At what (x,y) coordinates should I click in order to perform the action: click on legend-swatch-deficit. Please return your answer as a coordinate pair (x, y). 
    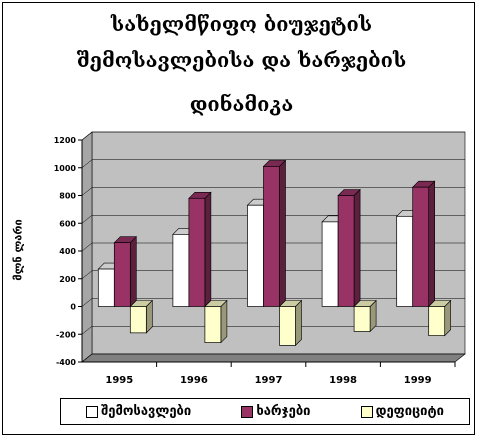
    Looking at the image, I should click on (366, 411).